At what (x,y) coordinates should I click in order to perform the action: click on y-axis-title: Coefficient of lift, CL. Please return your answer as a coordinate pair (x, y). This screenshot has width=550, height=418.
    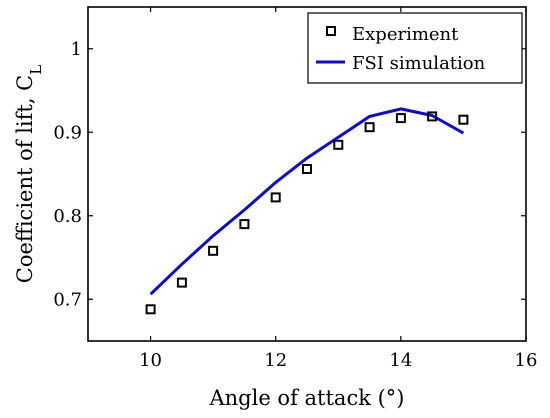
    Looking at the image, I should click on (29, 174).